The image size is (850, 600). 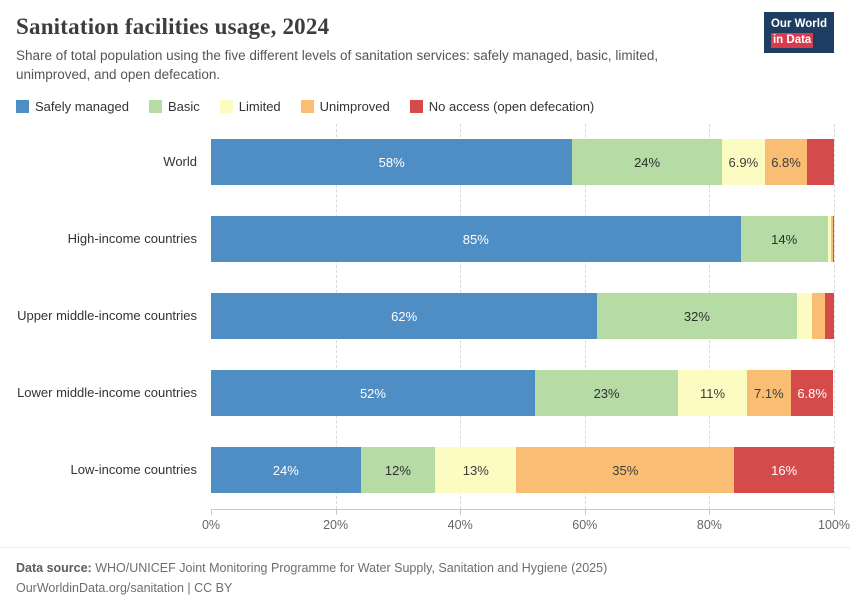 I want to click on chart-row: Low-income countries 24% 12% 13% 35% 16%, so click(x=425, y=470).